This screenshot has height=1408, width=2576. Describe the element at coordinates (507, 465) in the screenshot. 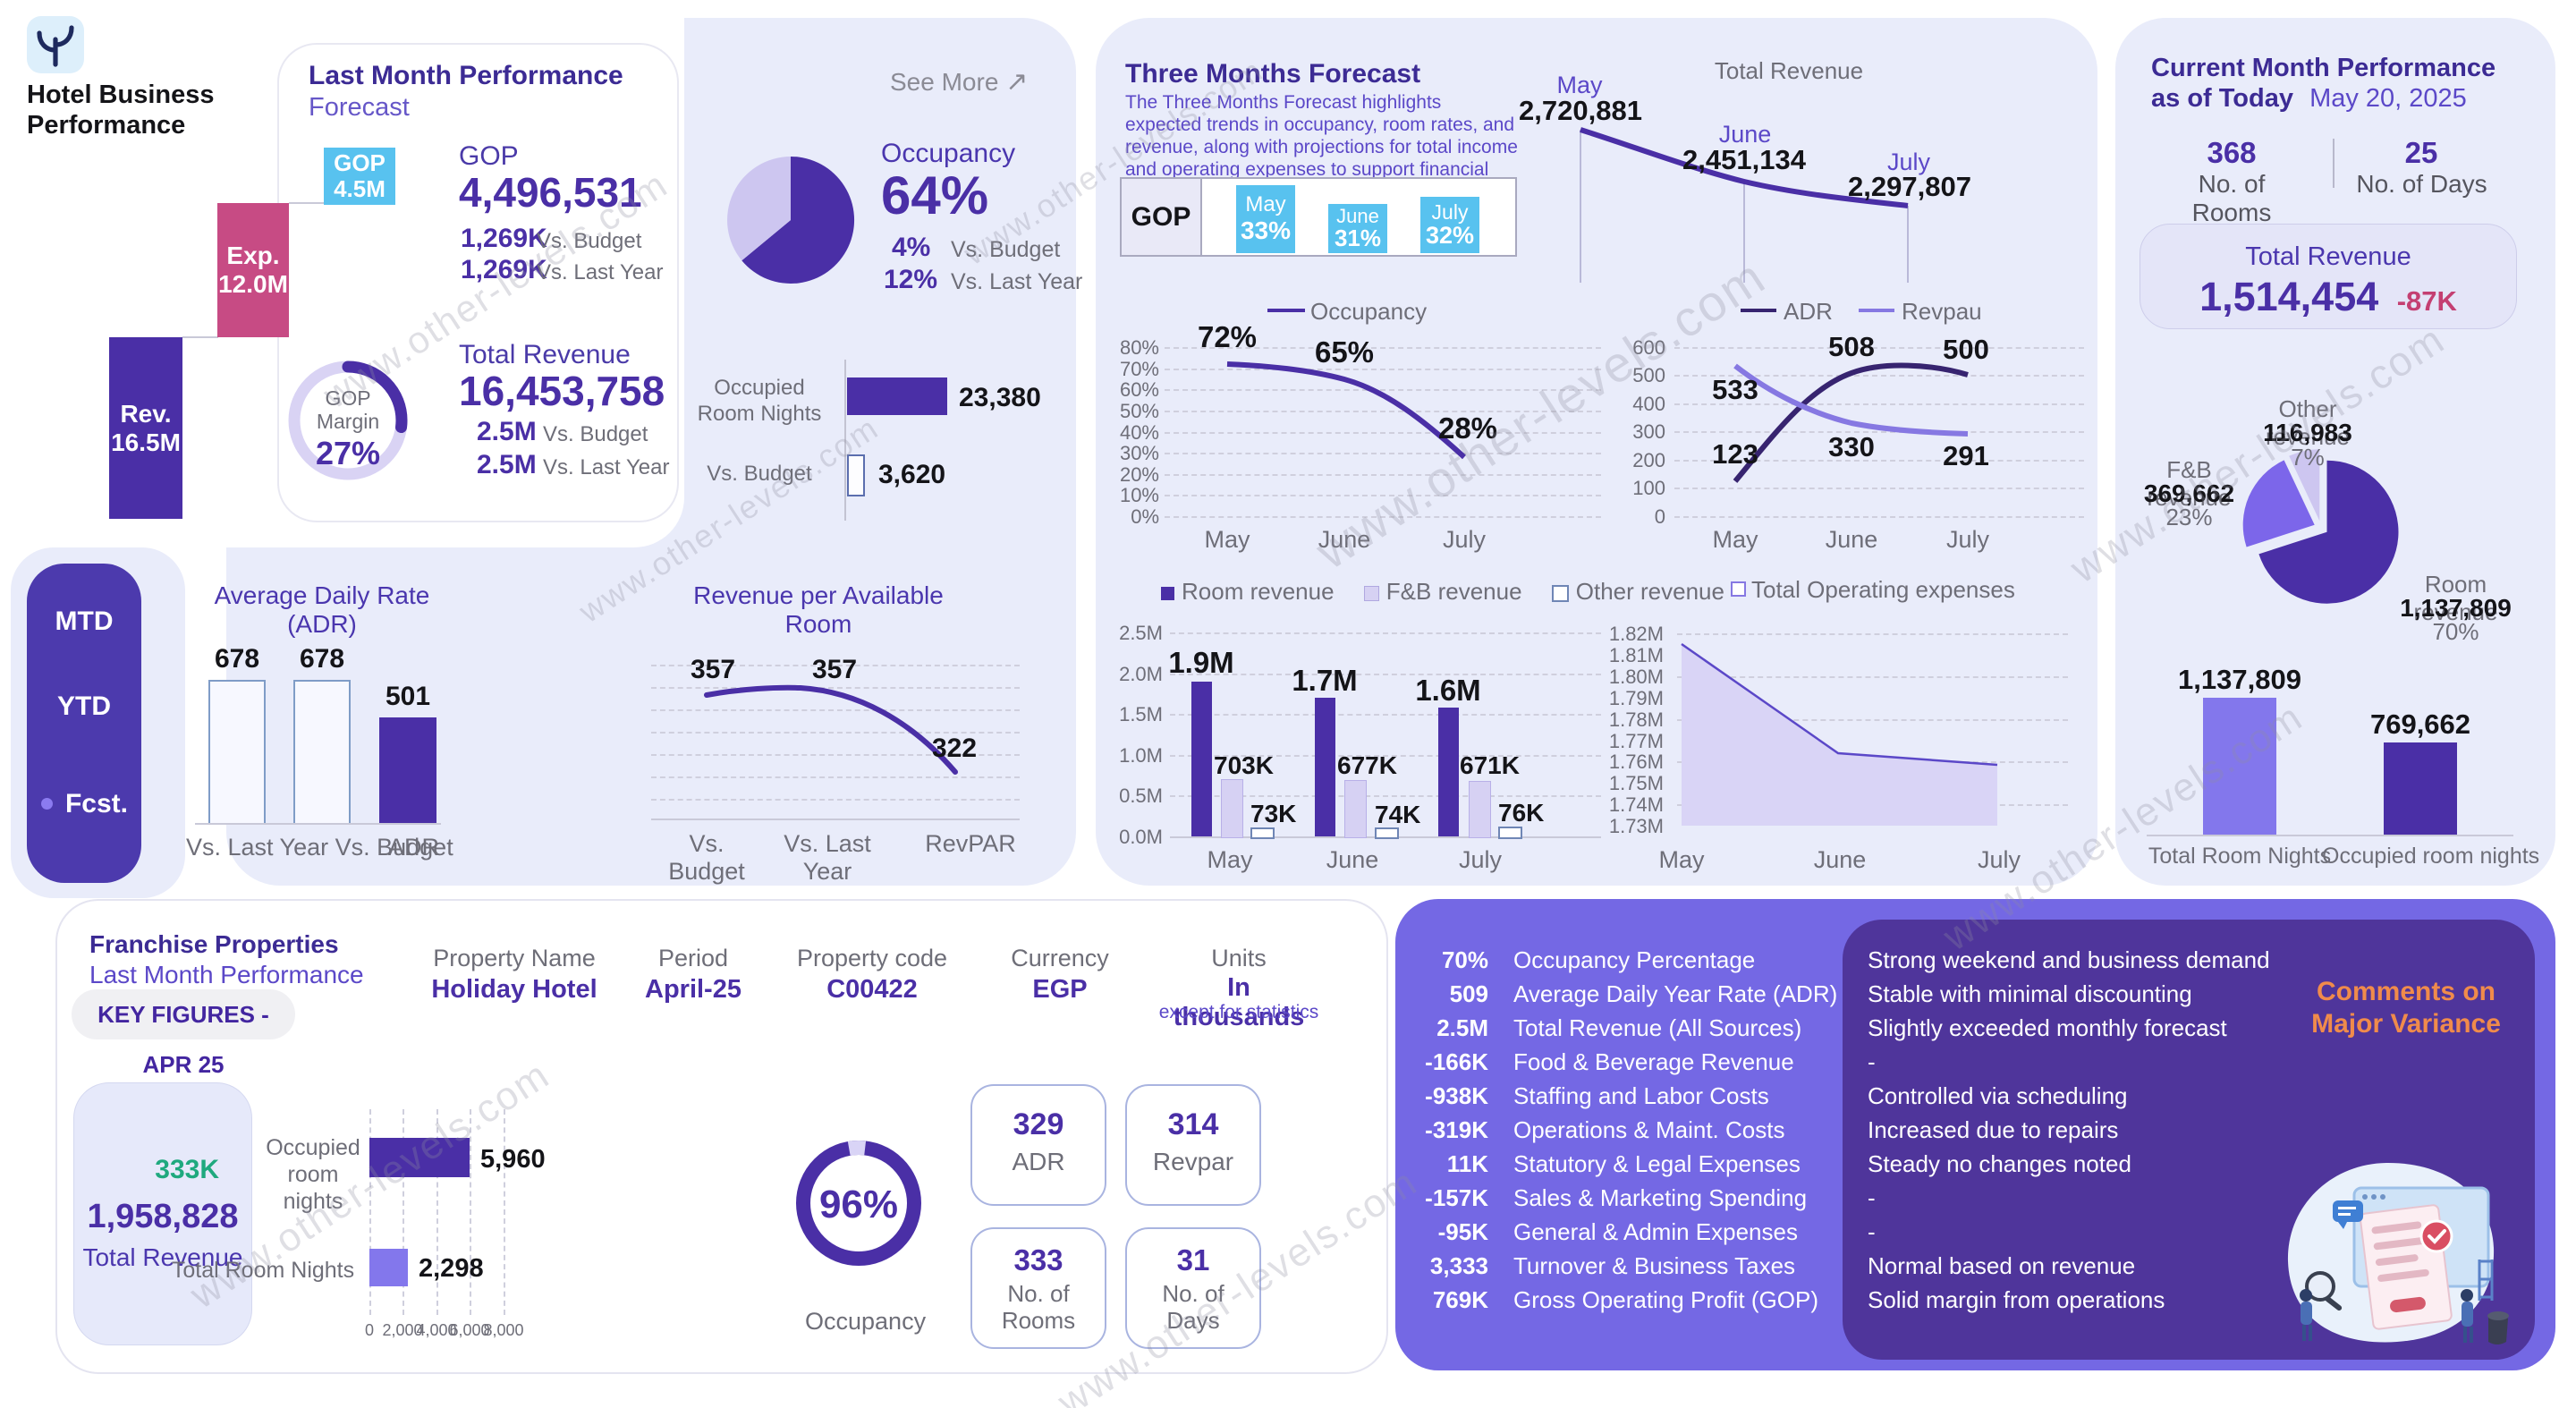

I see `tr-vs-lastyear-value: 2.5M` at that location.